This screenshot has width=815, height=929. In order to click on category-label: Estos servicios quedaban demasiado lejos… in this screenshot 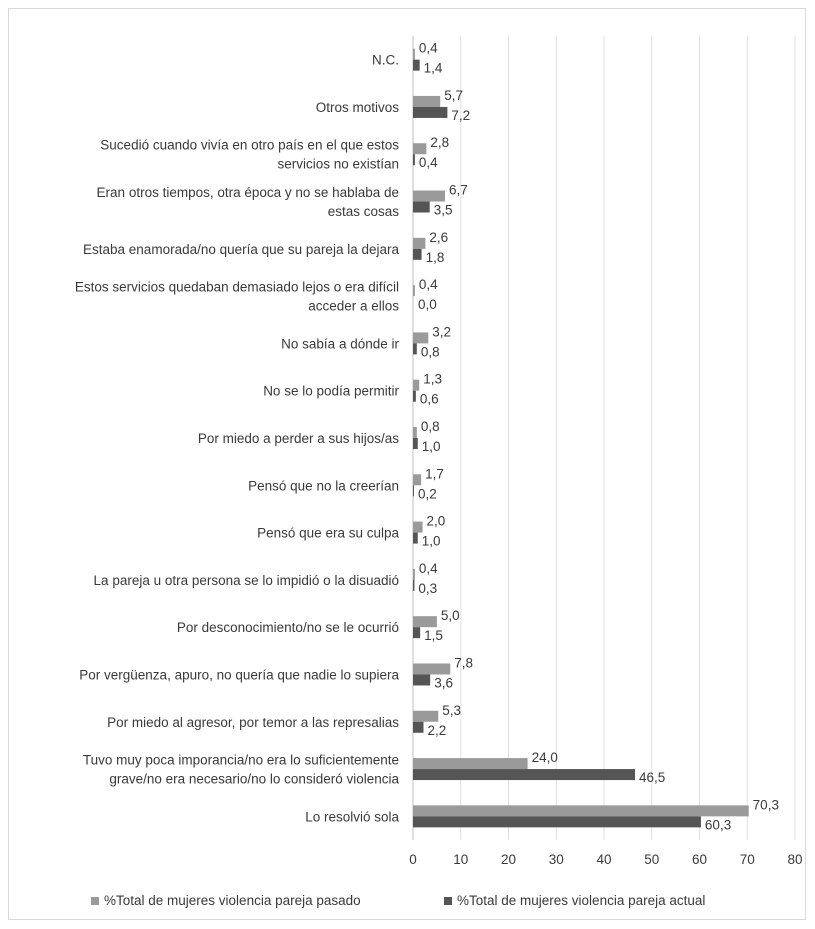, I will do `click(237, 297)`.